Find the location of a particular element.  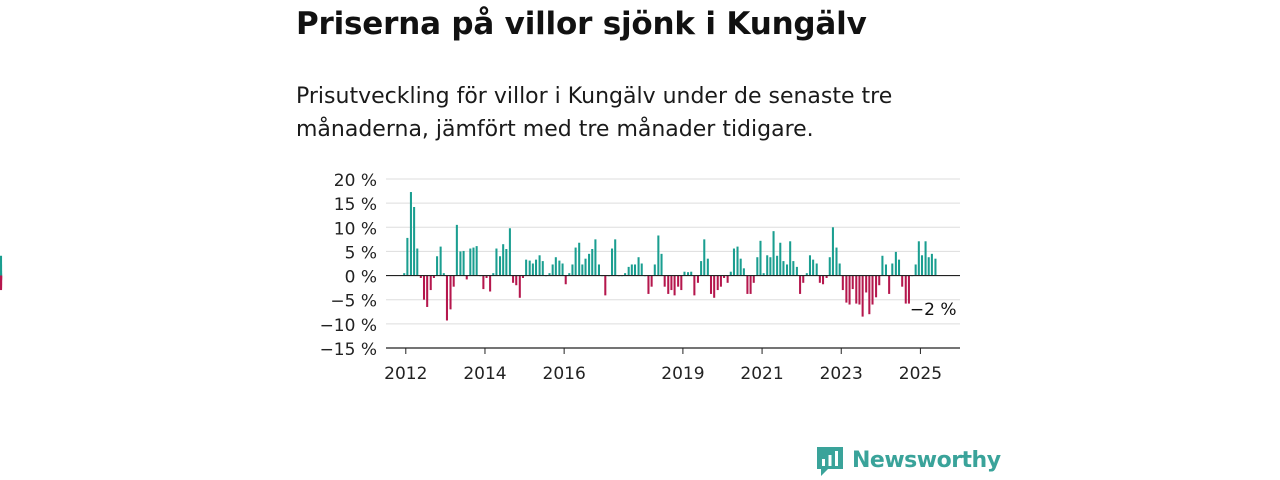

x-tick-label: 2021 is located at coordinates (761, 374).